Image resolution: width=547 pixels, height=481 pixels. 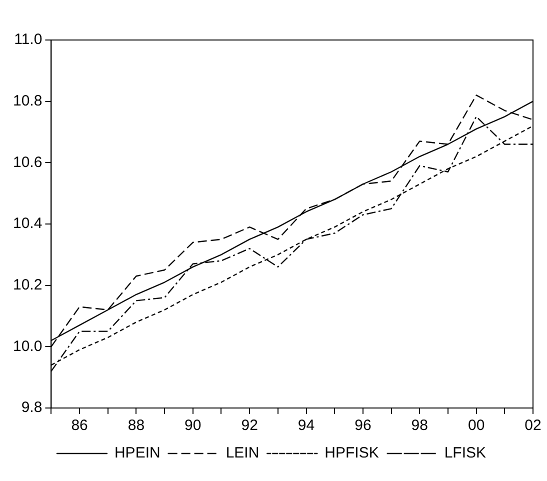 What do you see at coordinates (351, 453) in the screenshot?
I see `legend-label: HPFISK` at bounding box center [351, 453].